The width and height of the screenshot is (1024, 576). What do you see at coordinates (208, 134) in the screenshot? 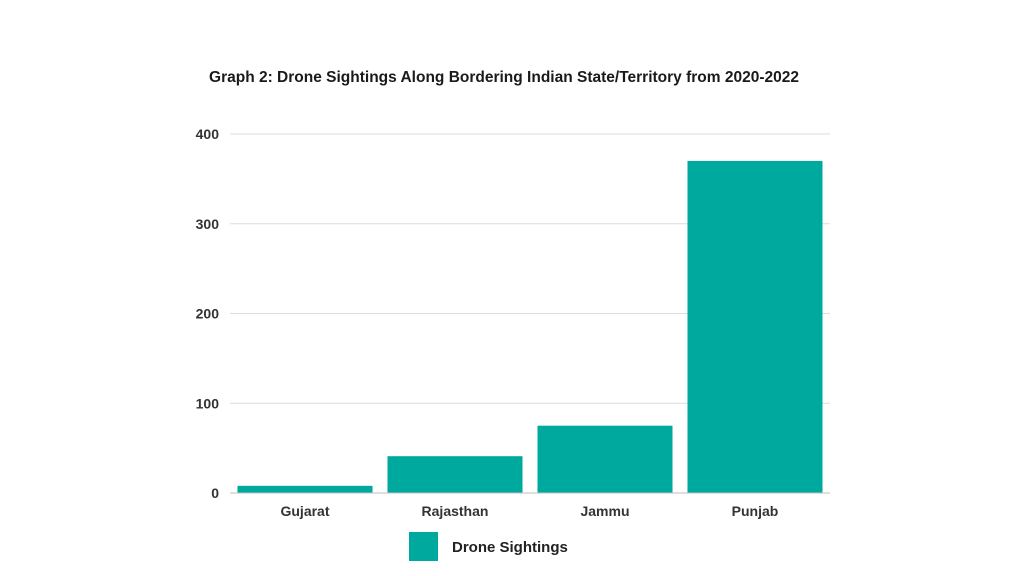
I see `y-tick-label-400: 400` at bounding box center [208, 134].